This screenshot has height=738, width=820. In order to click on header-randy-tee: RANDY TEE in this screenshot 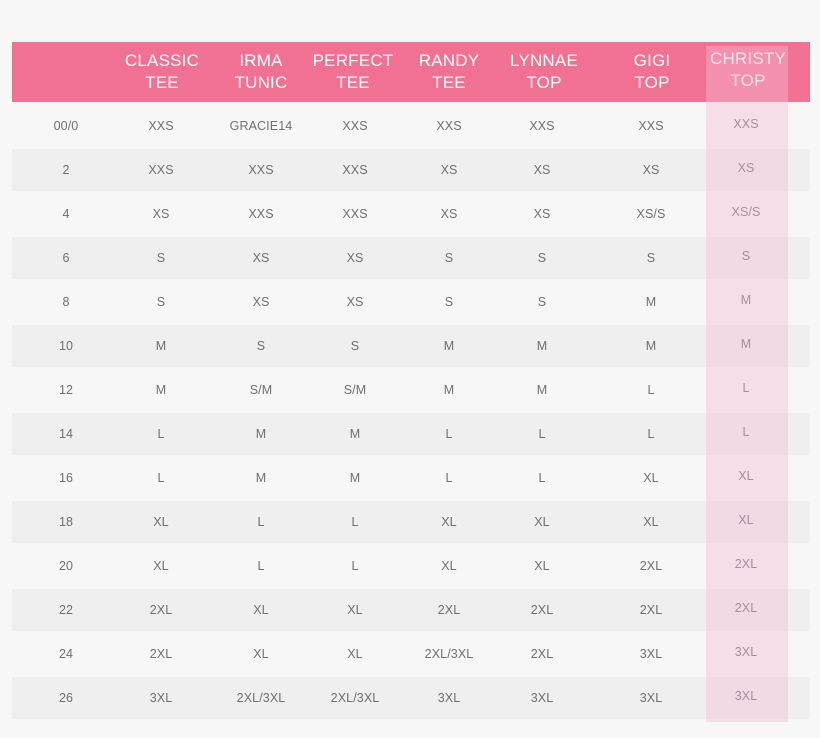, I will do `click(449, 71)`.